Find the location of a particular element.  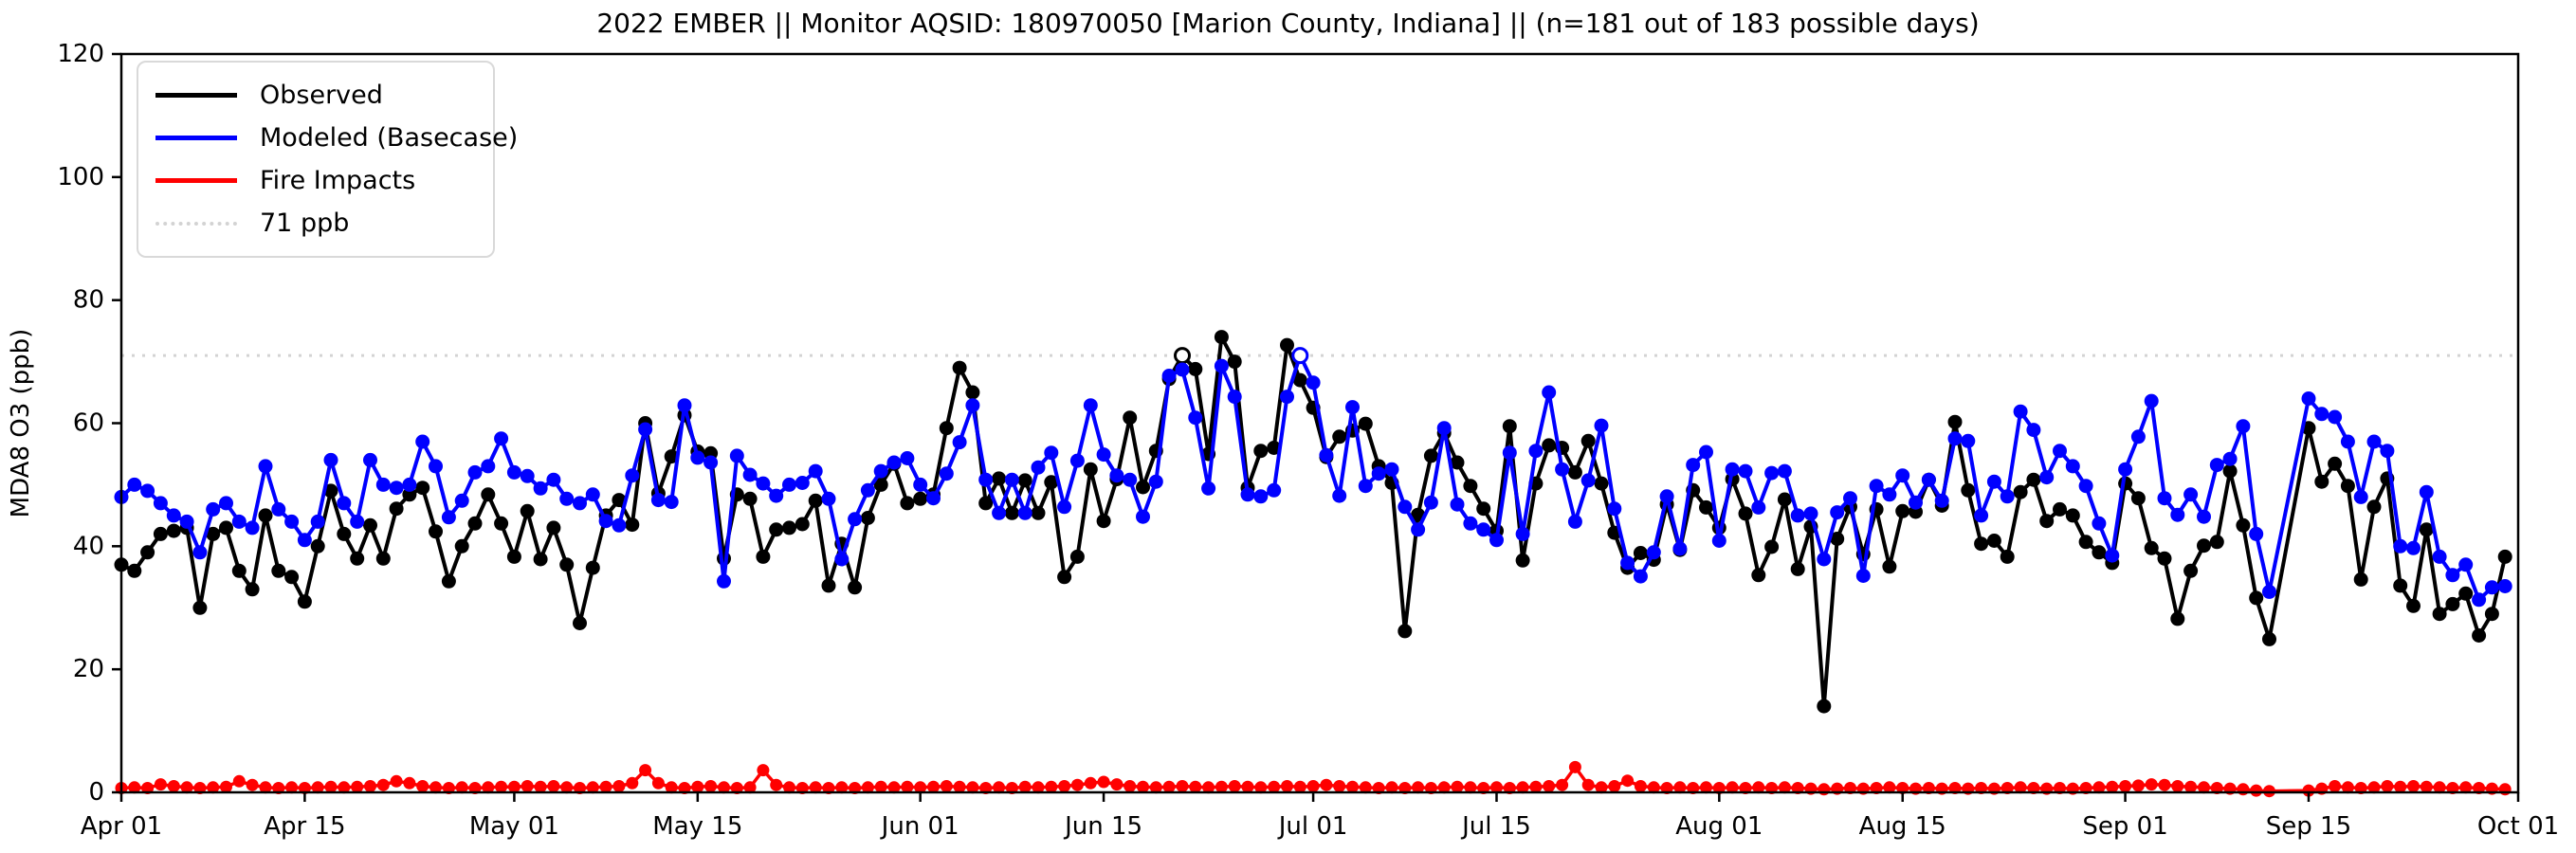

x-tick-label: May 15 is located at coordinates (697, 826).